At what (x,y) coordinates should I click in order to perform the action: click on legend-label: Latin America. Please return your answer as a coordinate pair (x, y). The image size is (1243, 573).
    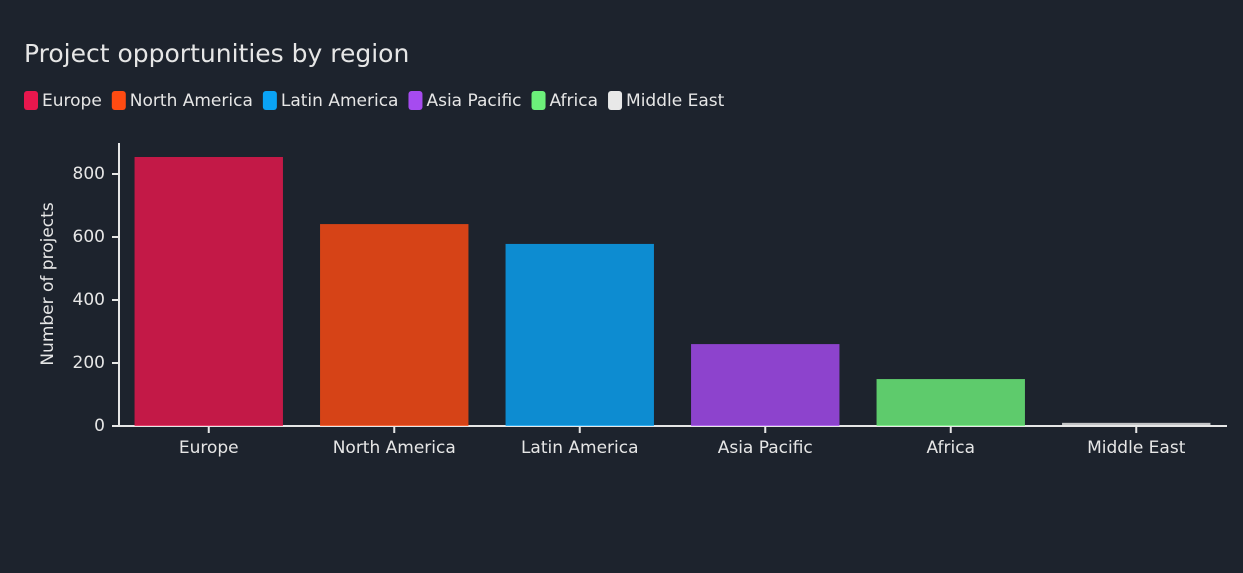
    Looking at the image, I should click on (340, 101).